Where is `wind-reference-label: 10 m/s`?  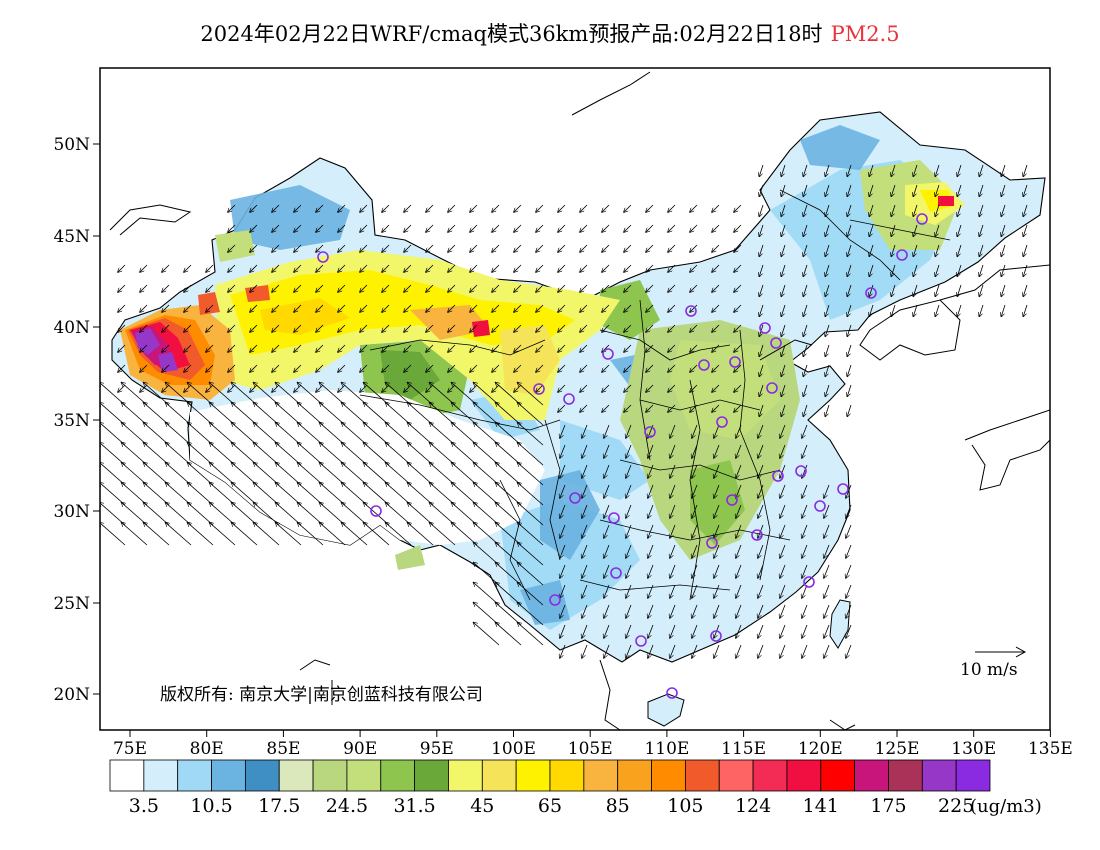
wind-reference-label: 10 m/s is located at coordinates (989, 670).